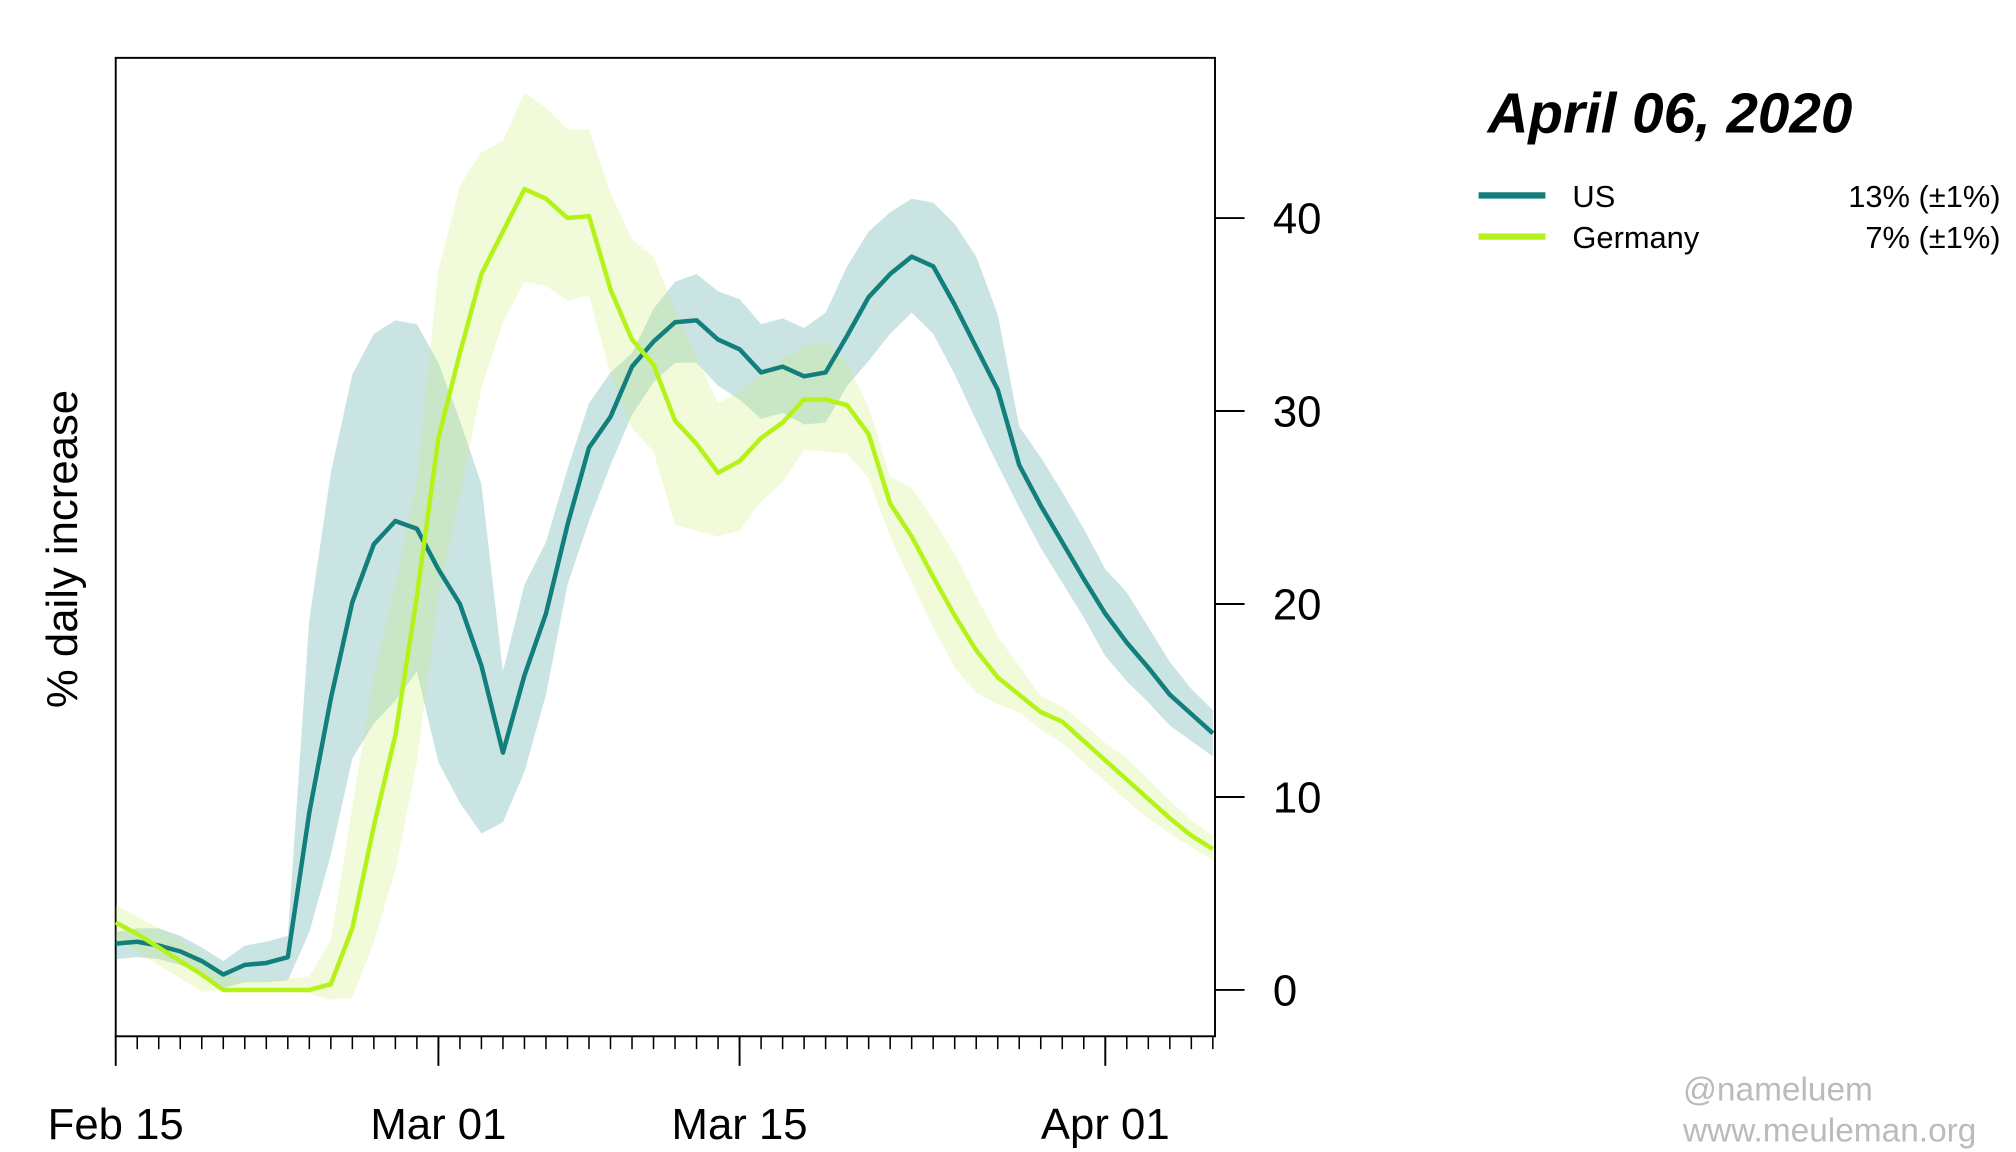 This screenshot has width=2016, height=1152. Describe the element at coordinates (1297, 604) in the screenshot. I see `y-tick-label: 20` at that location.